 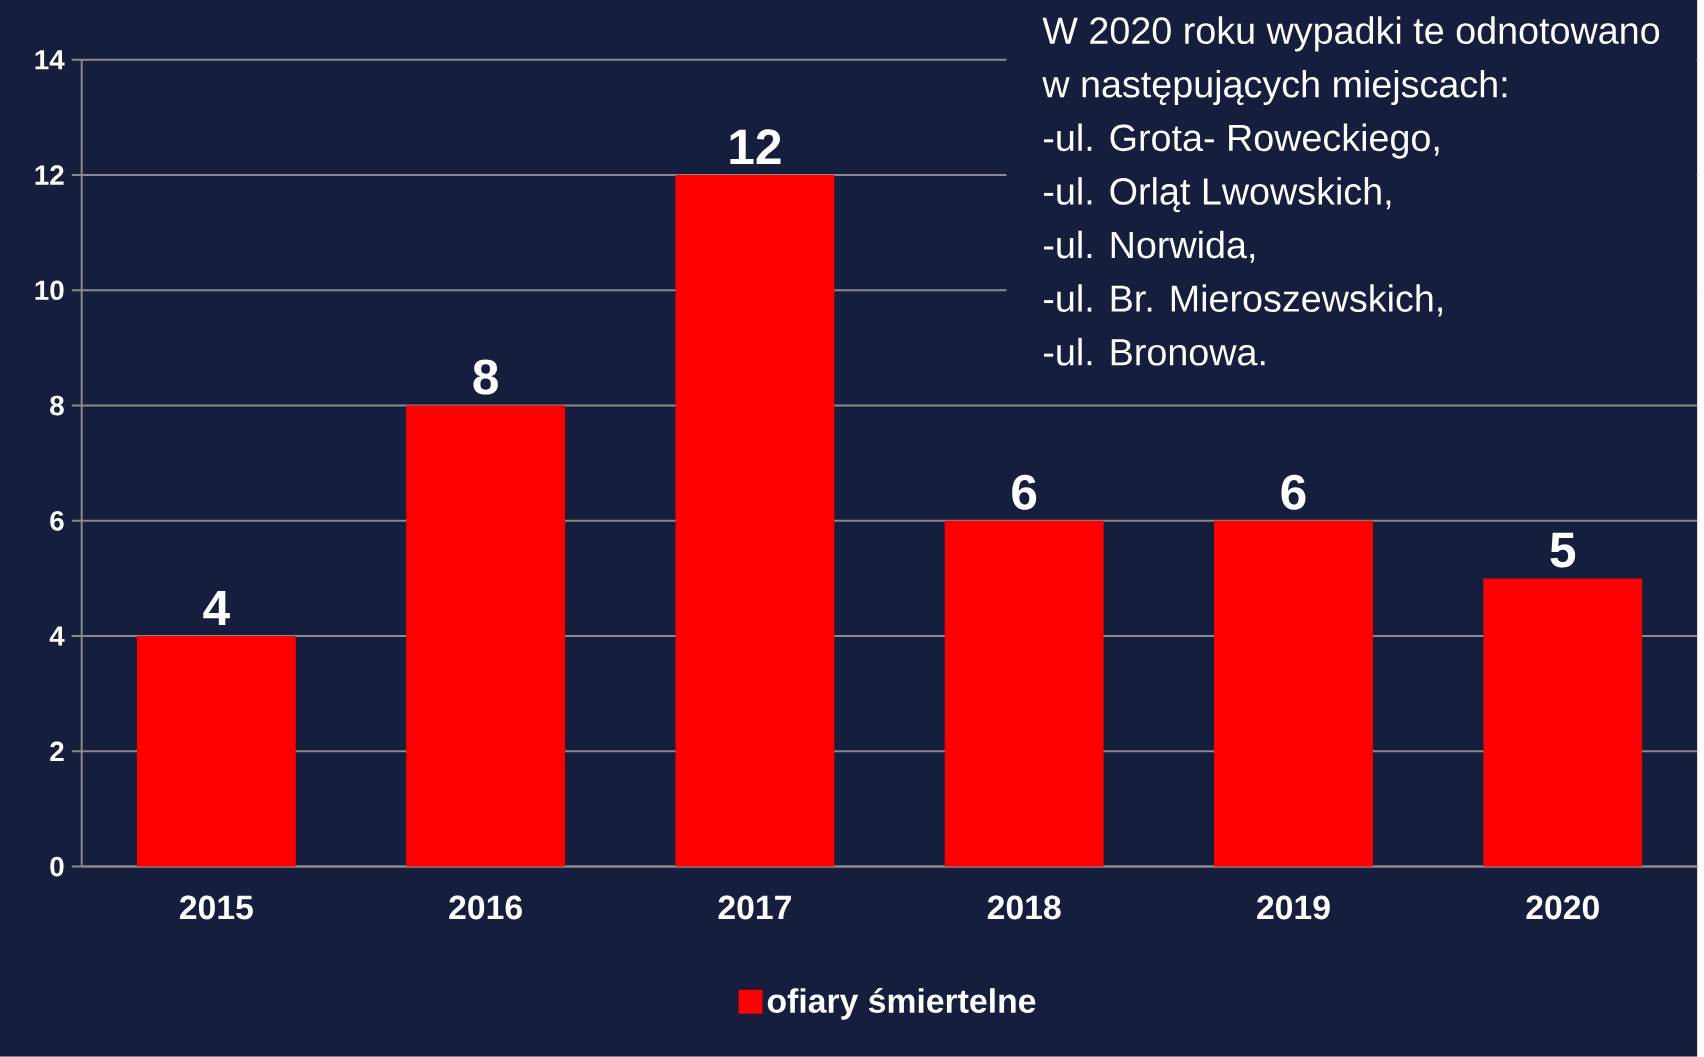 I want to click on annotation: -ul. Orląt Lwowskich,, so click(x=1217, y=195).